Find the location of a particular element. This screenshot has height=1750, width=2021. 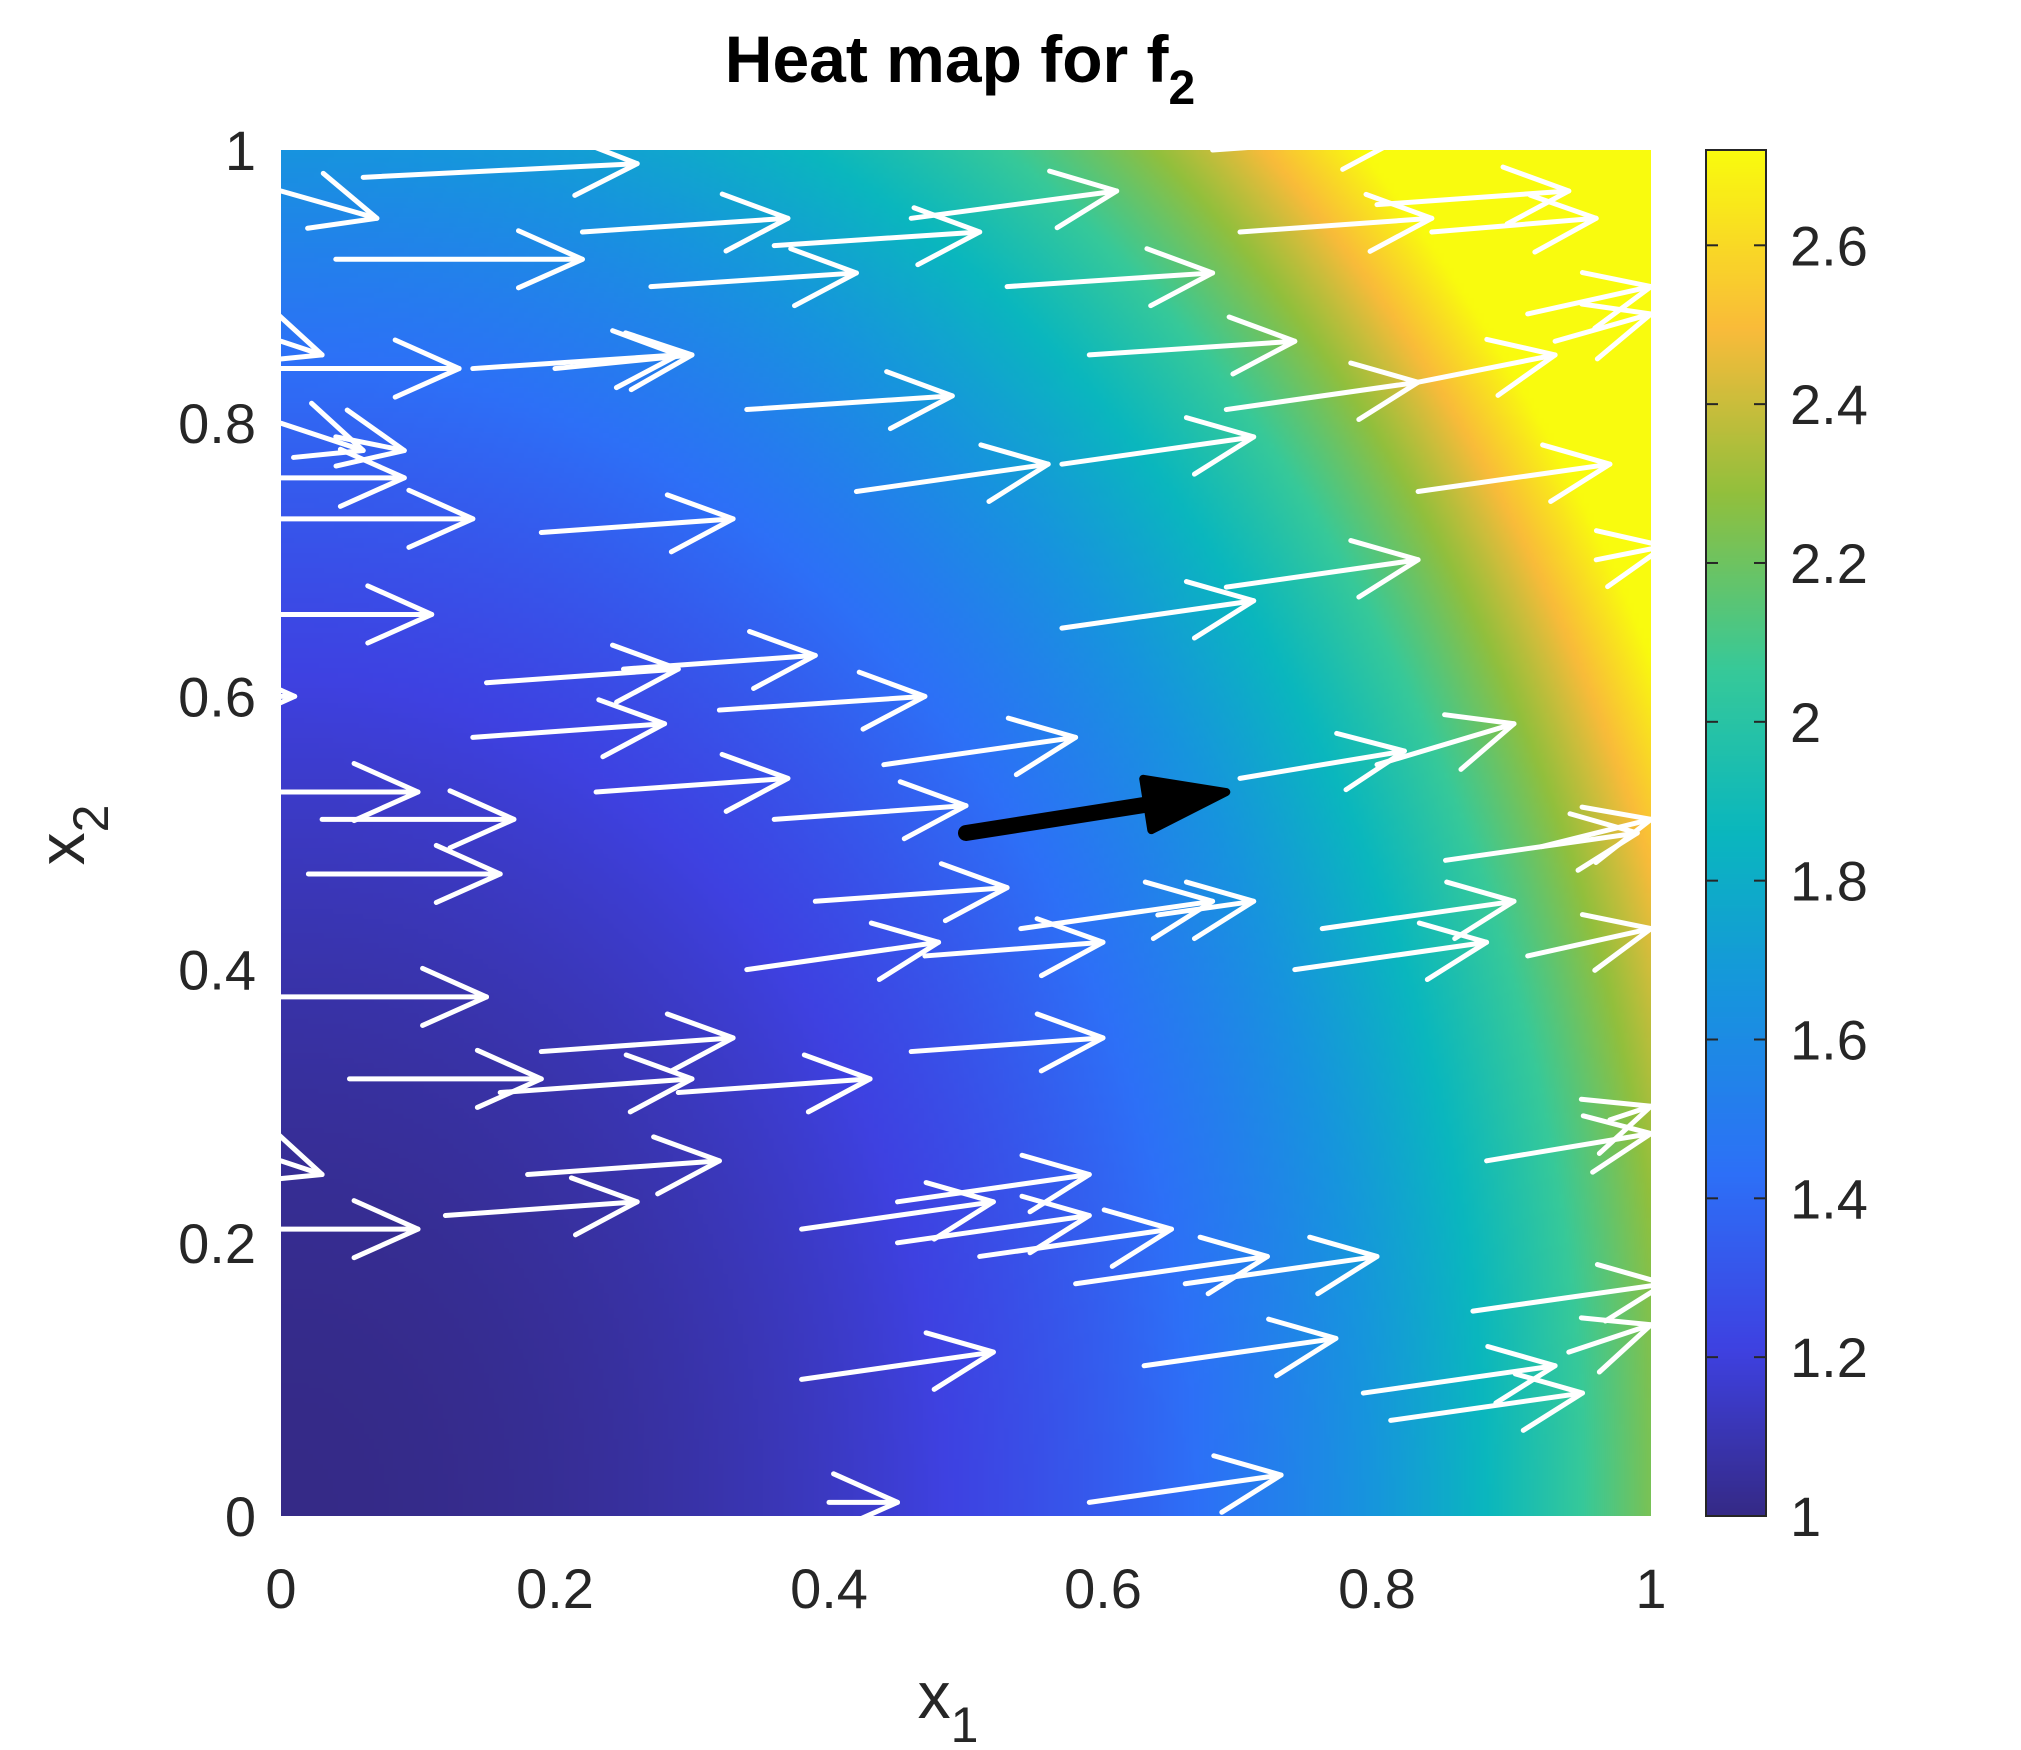

colorbar-tick-label: 1.6 is located at coordinates (1829, 1039).